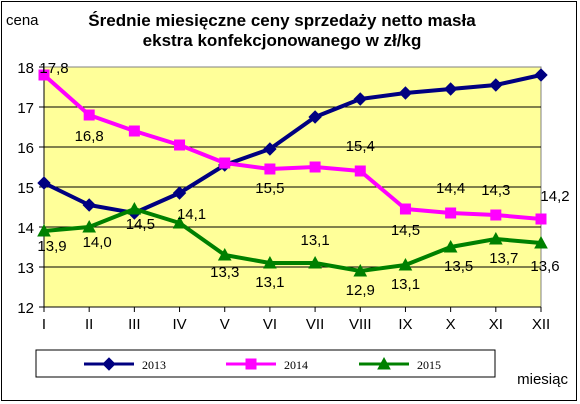 This screenshot has height=404, width=580. Describe the element at coordinates (296, 365) in the screenshot. I see `legend-label: 2014` at that location.